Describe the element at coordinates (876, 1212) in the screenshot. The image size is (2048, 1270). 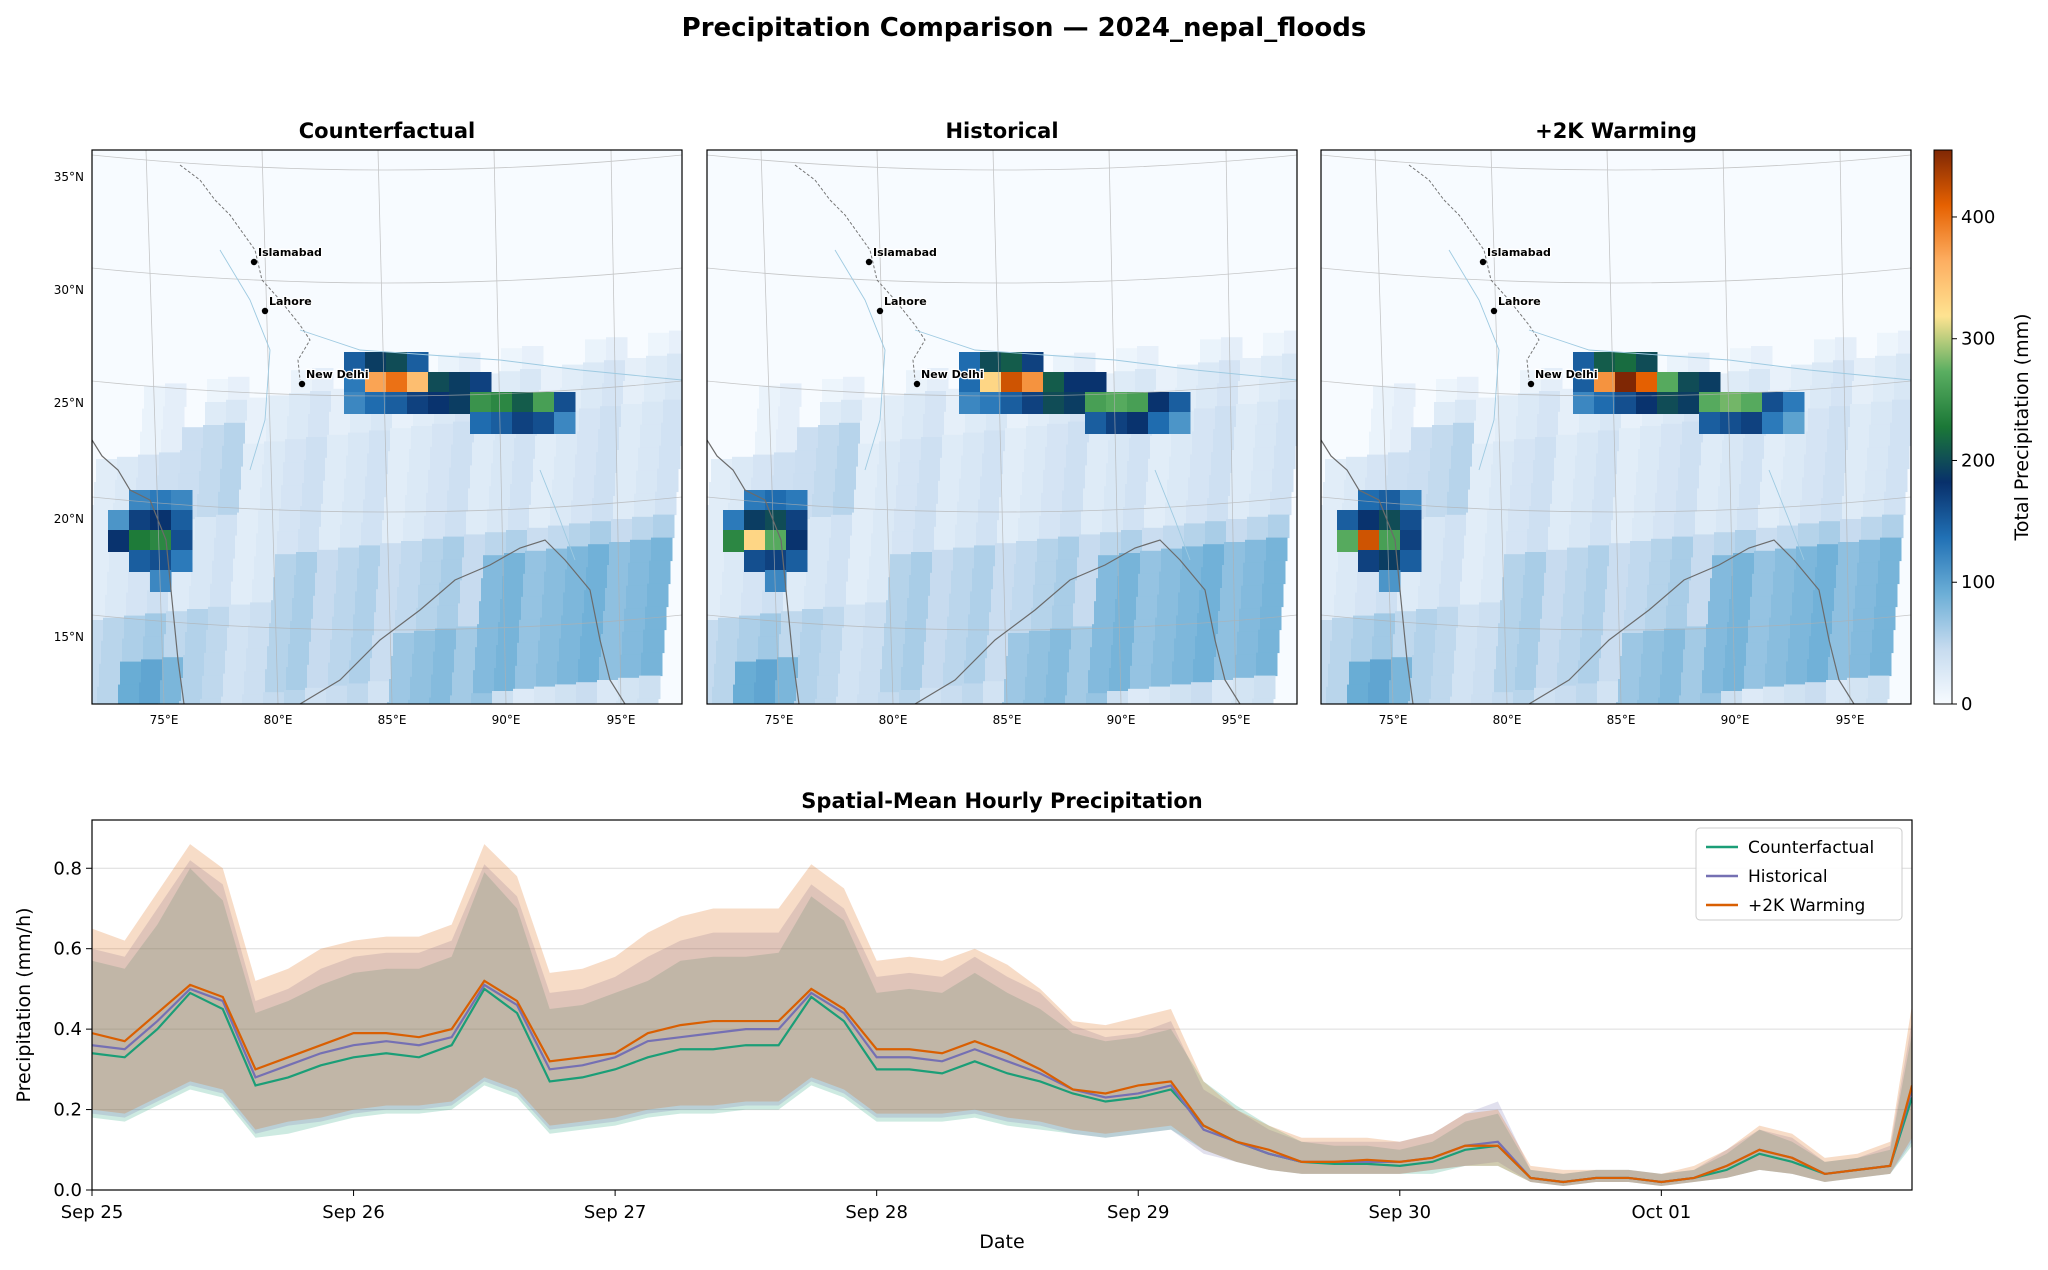
I see `x-tick-label: Sep 28` at that location.